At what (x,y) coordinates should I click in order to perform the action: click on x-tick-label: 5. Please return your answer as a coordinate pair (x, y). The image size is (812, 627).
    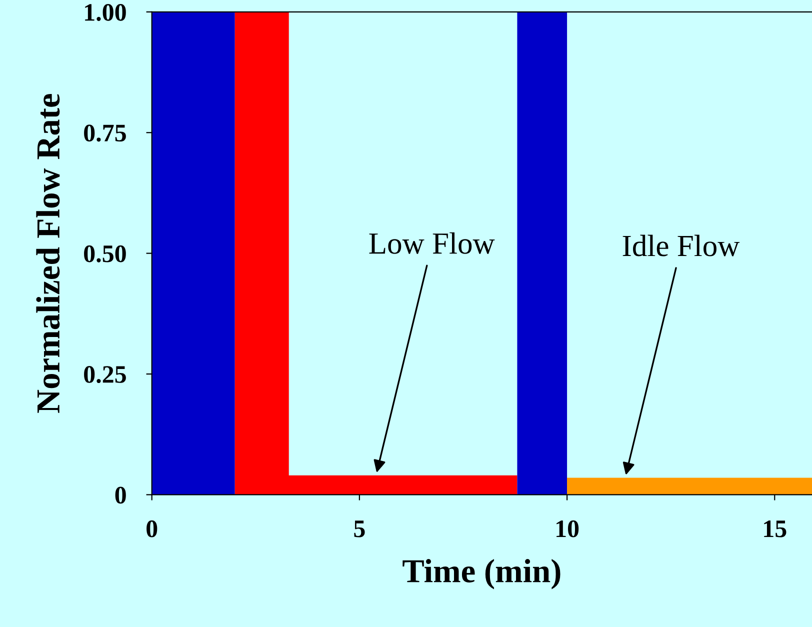
    Looking at the image, I should click on (359, 529).